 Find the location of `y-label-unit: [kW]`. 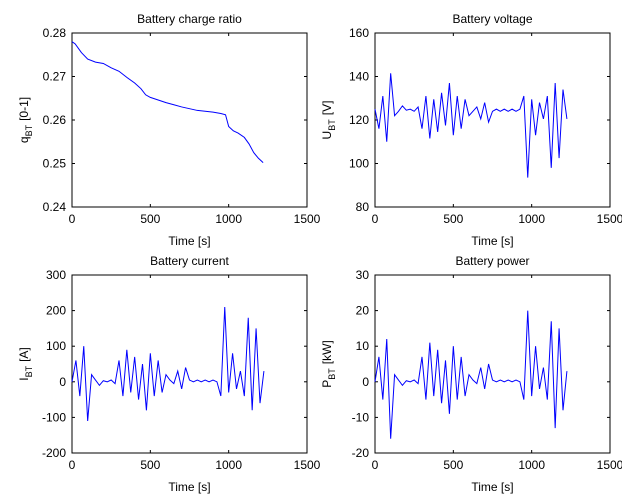

y-label-unit: [kW] is located at coordinates (327, 352).